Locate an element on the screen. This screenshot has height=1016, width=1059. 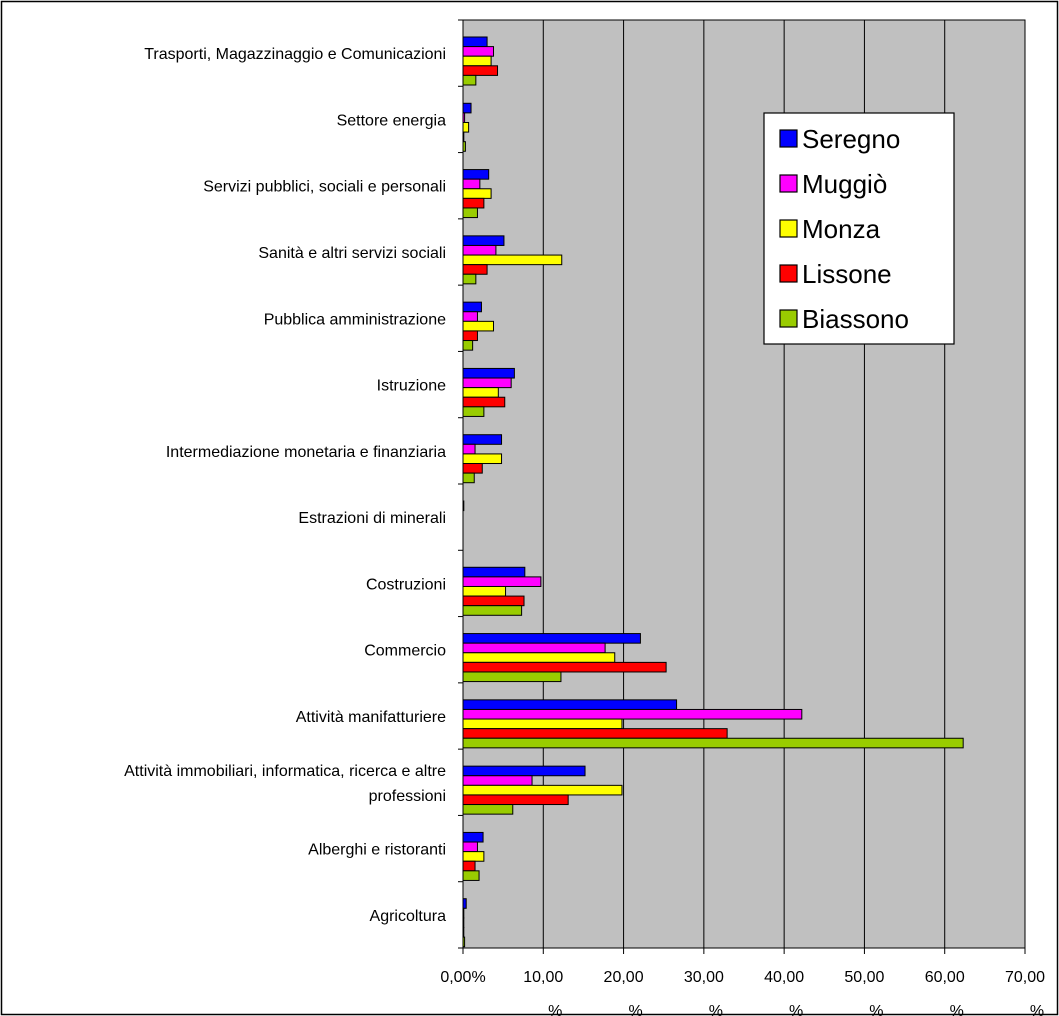
category-label: Sanità e altri servizi sociali is located at coordinates (352, 253).